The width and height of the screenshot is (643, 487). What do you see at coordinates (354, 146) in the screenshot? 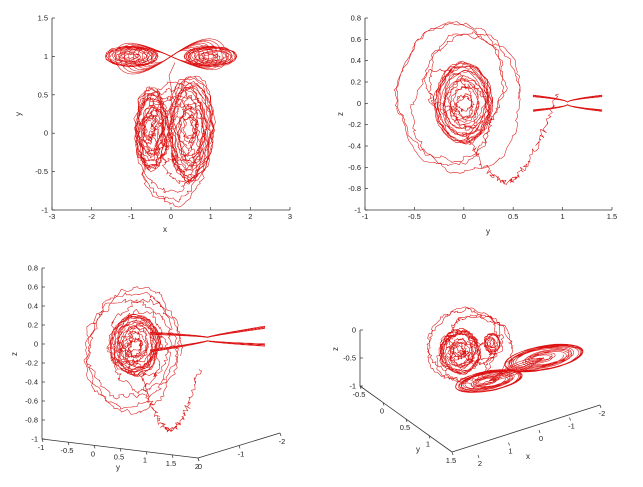
I see `top-right-y-tick-label: -0.4` at bounding box center [354, 146].